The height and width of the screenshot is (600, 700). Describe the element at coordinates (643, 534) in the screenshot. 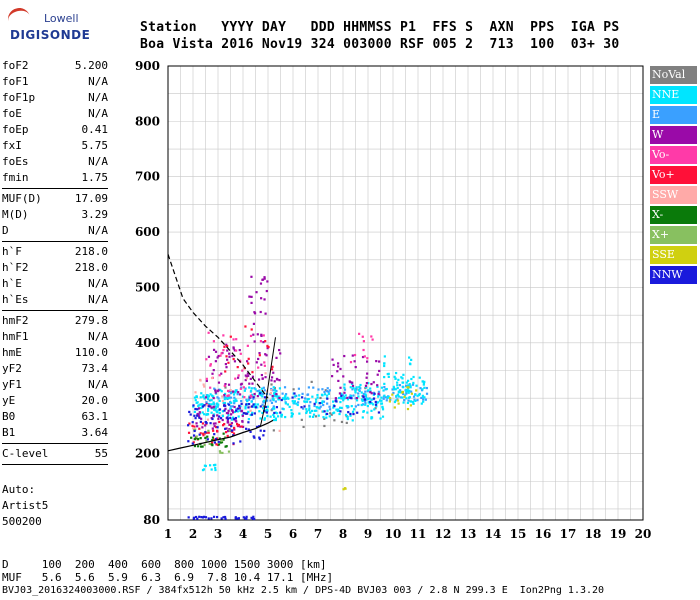

I see `x-tick-label: 20` at that location.